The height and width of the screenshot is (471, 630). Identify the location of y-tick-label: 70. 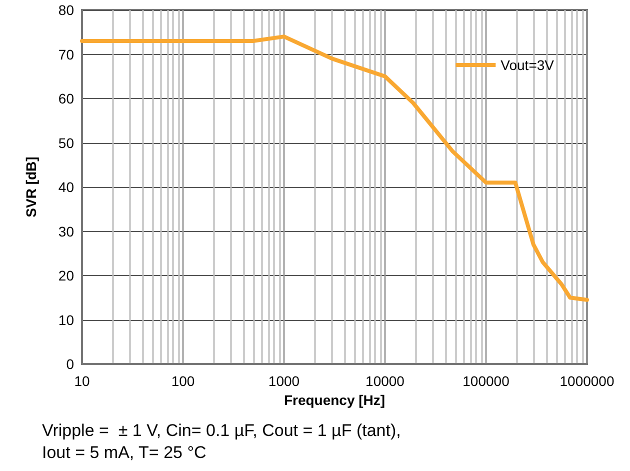
(66, 54).